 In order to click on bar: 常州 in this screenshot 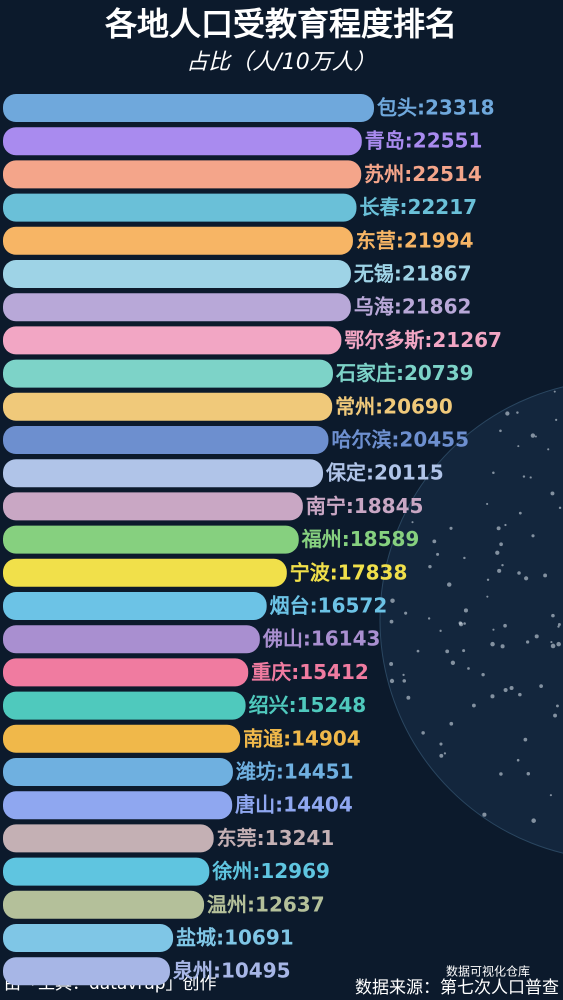, I will do `click(168, 406)`.